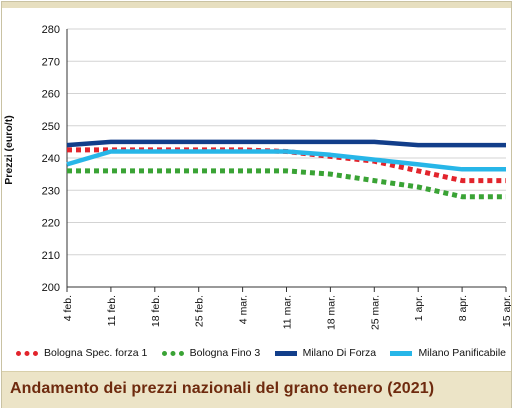 Image resolution: width=513 pixels, height=409 pixels. Describe the element at coordinates (9, 150) in the screenshot. I see `y-axis-label: Prezzi (euro/t)` at that location.